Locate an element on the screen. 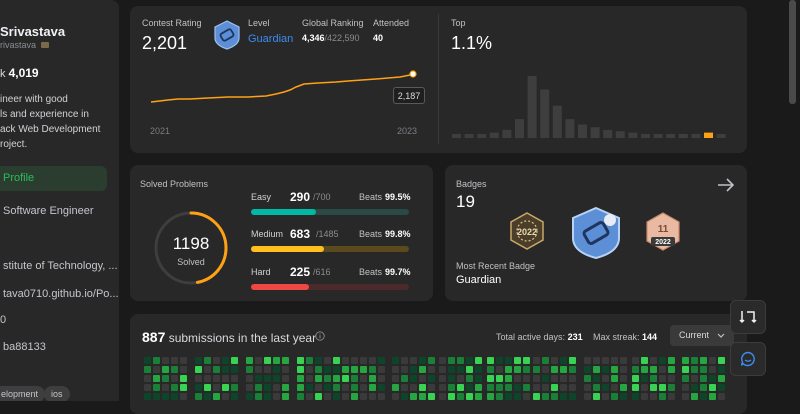 Image resolution: width=800 pixels, height=414 pixels. level-value: Guardian is located at coordinates (271, 39).